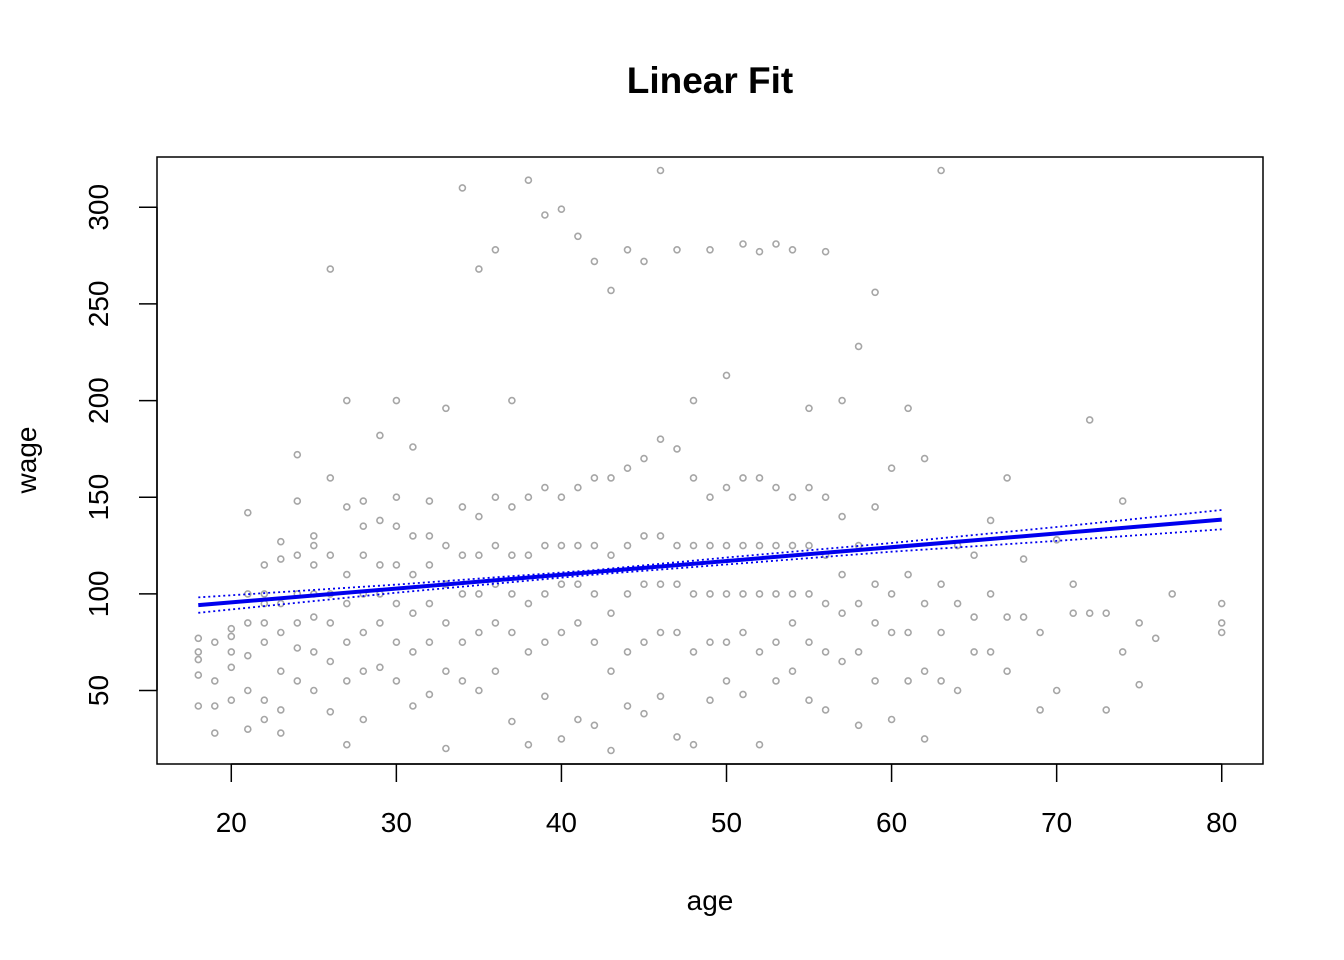  Describe the element at coordinates (98, 304) in the screenshot. I see `y-tick-label: 250` at that location.